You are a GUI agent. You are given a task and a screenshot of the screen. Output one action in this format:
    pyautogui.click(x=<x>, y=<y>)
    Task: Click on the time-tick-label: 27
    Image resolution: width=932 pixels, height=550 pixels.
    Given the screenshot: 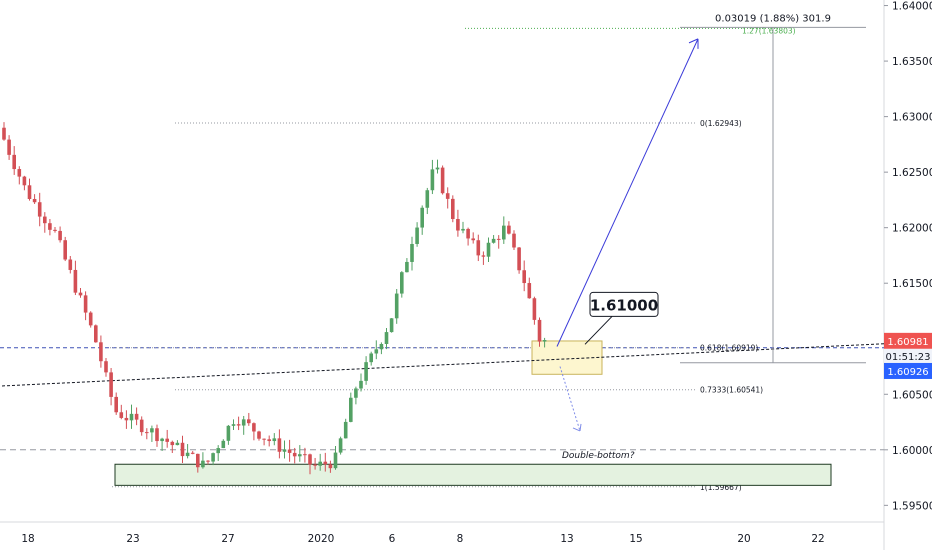 What is the action you would take?
    pyautogui.click(x=227, y=539)
    